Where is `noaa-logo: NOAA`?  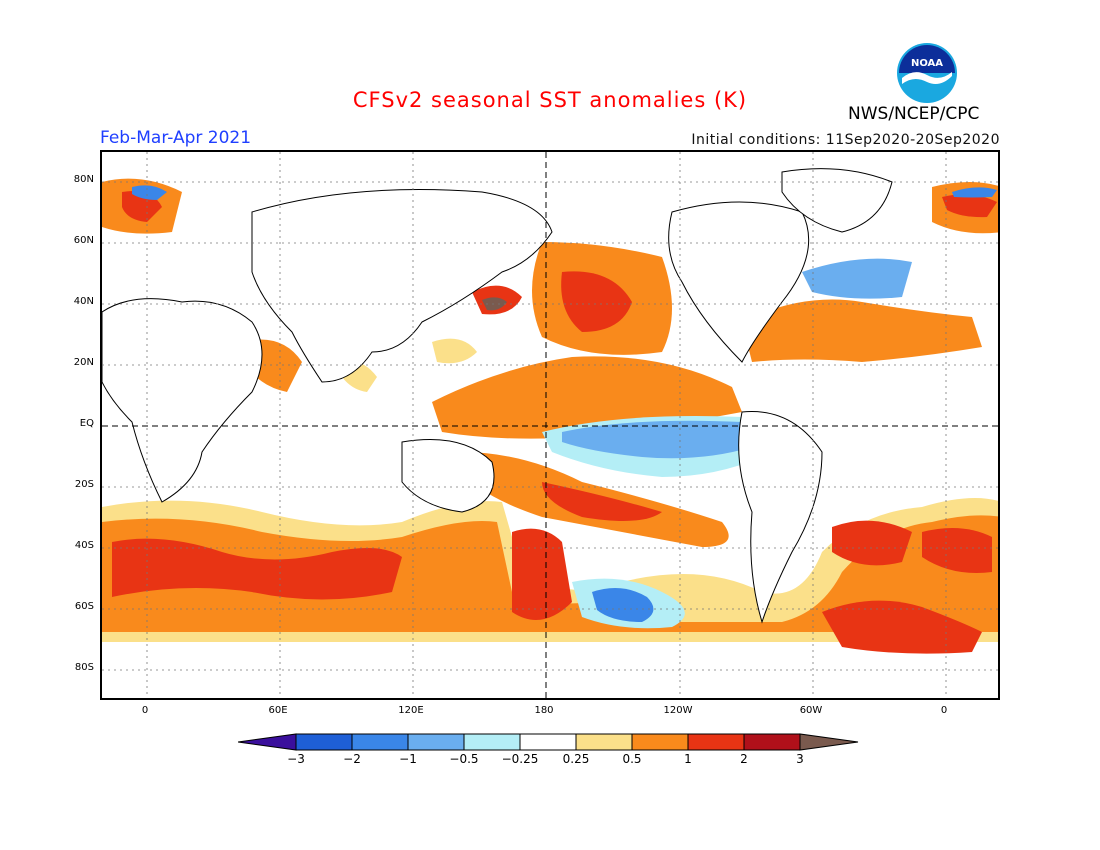 noaa-logo: NOAA is located at coordinates (927, 73).